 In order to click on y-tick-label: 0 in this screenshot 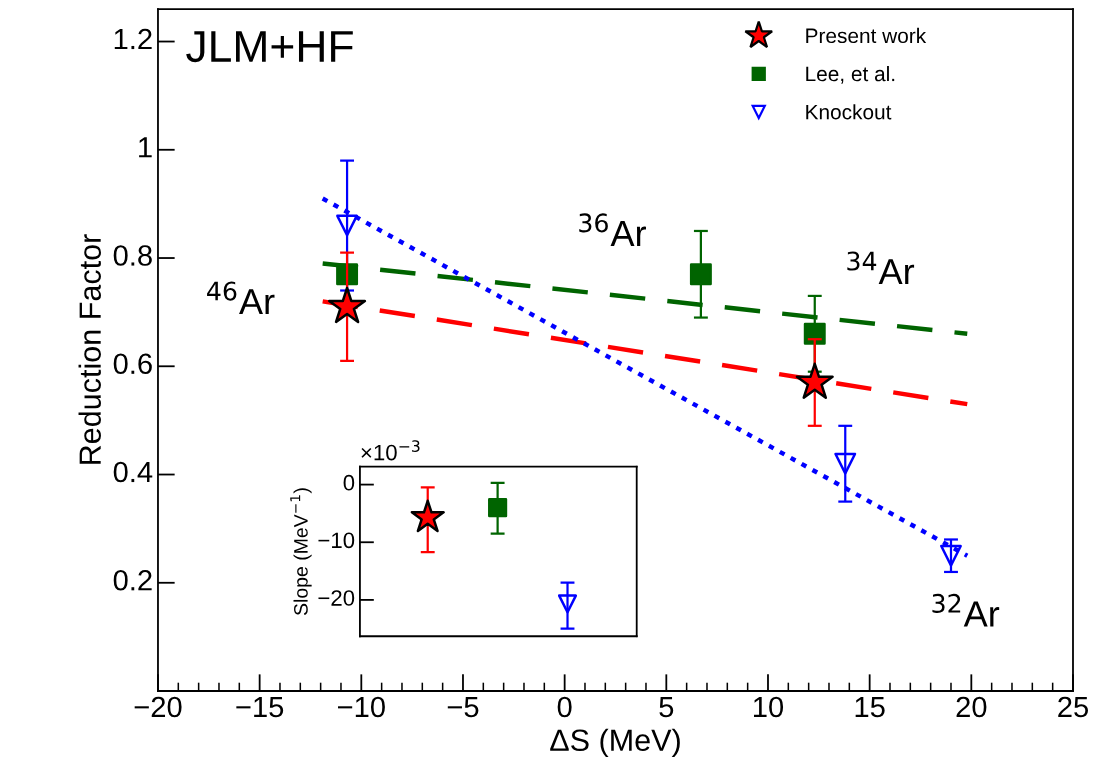, I will do `click(349, 482)`.